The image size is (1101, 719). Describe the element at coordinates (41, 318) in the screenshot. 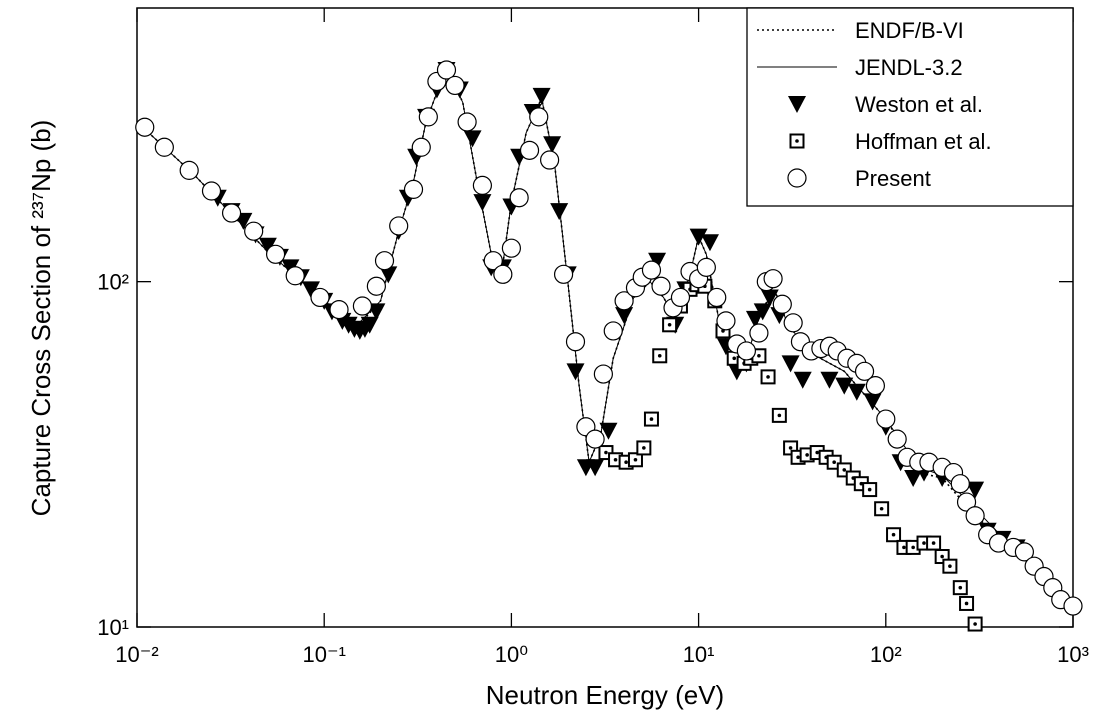

I see `y-axis-label: Capture Cross Section of ²³⁷Np (b)` at that location.